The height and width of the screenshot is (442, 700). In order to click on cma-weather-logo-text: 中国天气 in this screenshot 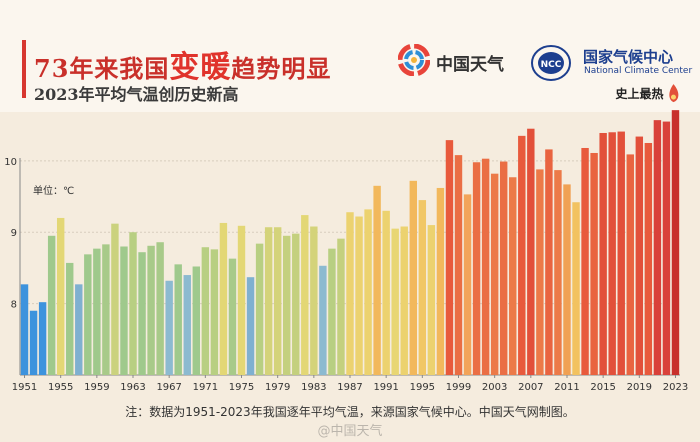, I will do `click(470, 65)`.